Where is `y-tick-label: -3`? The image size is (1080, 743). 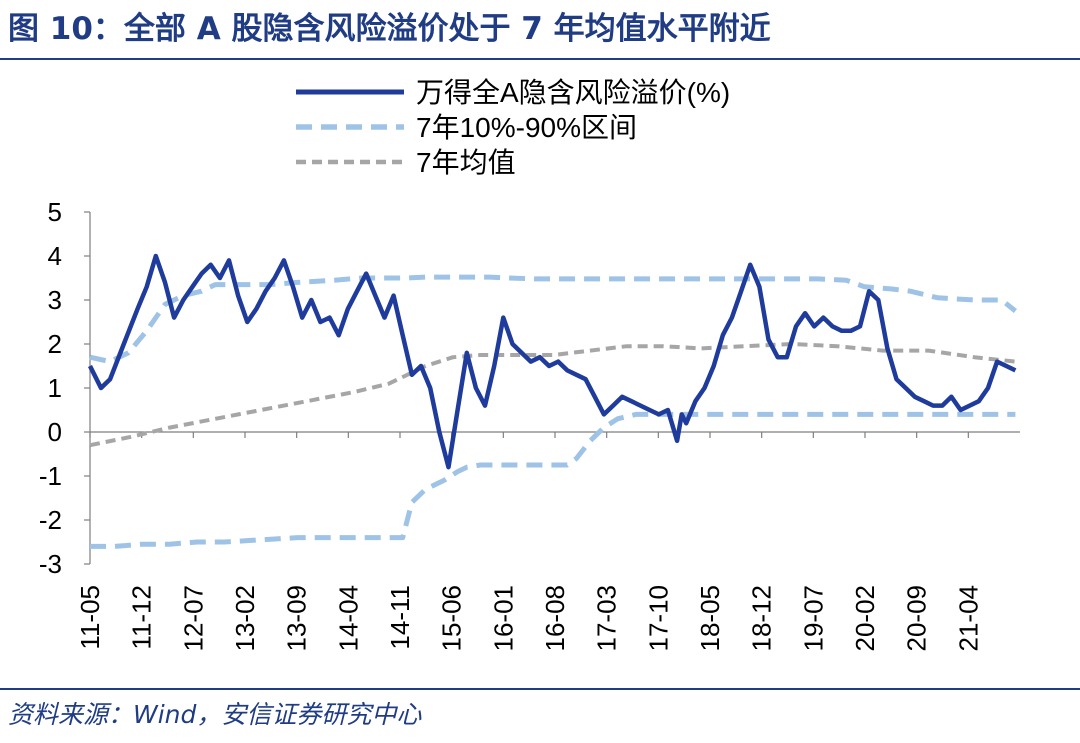 y-tick-label: -3 is located at coordinates (50, 564).